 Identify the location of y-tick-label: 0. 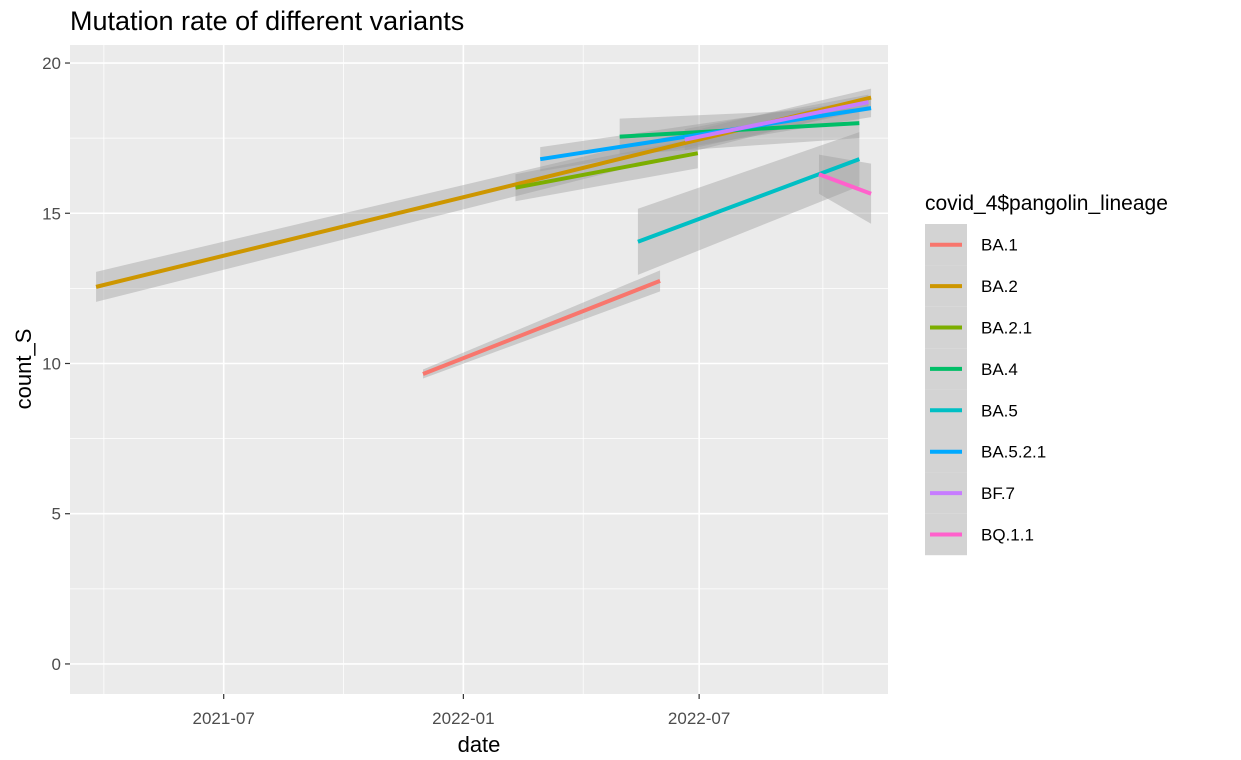
(56, 664).